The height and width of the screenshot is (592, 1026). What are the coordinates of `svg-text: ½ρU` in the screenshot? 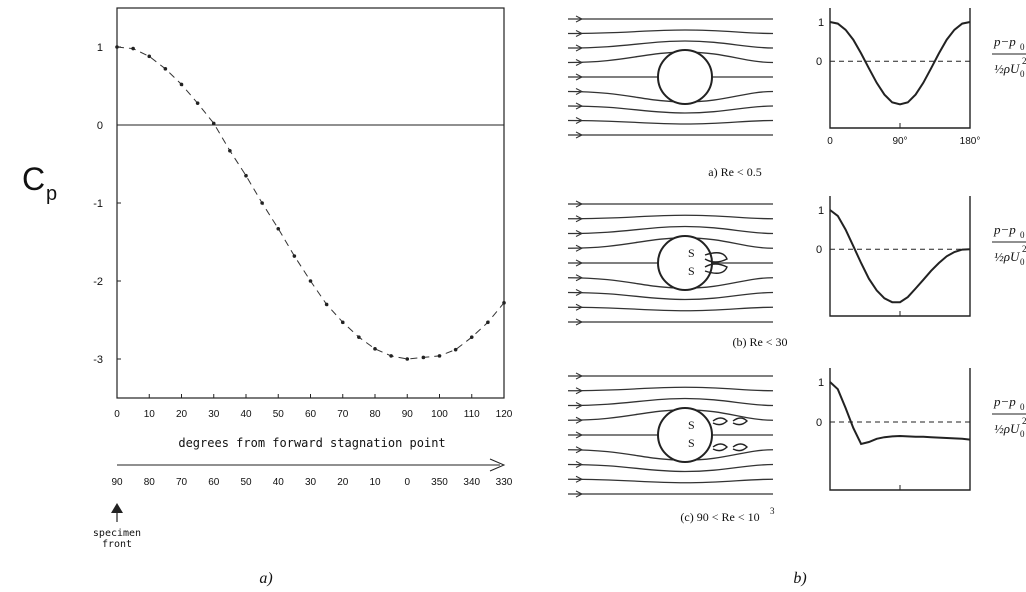 It's located at (1007, 68).